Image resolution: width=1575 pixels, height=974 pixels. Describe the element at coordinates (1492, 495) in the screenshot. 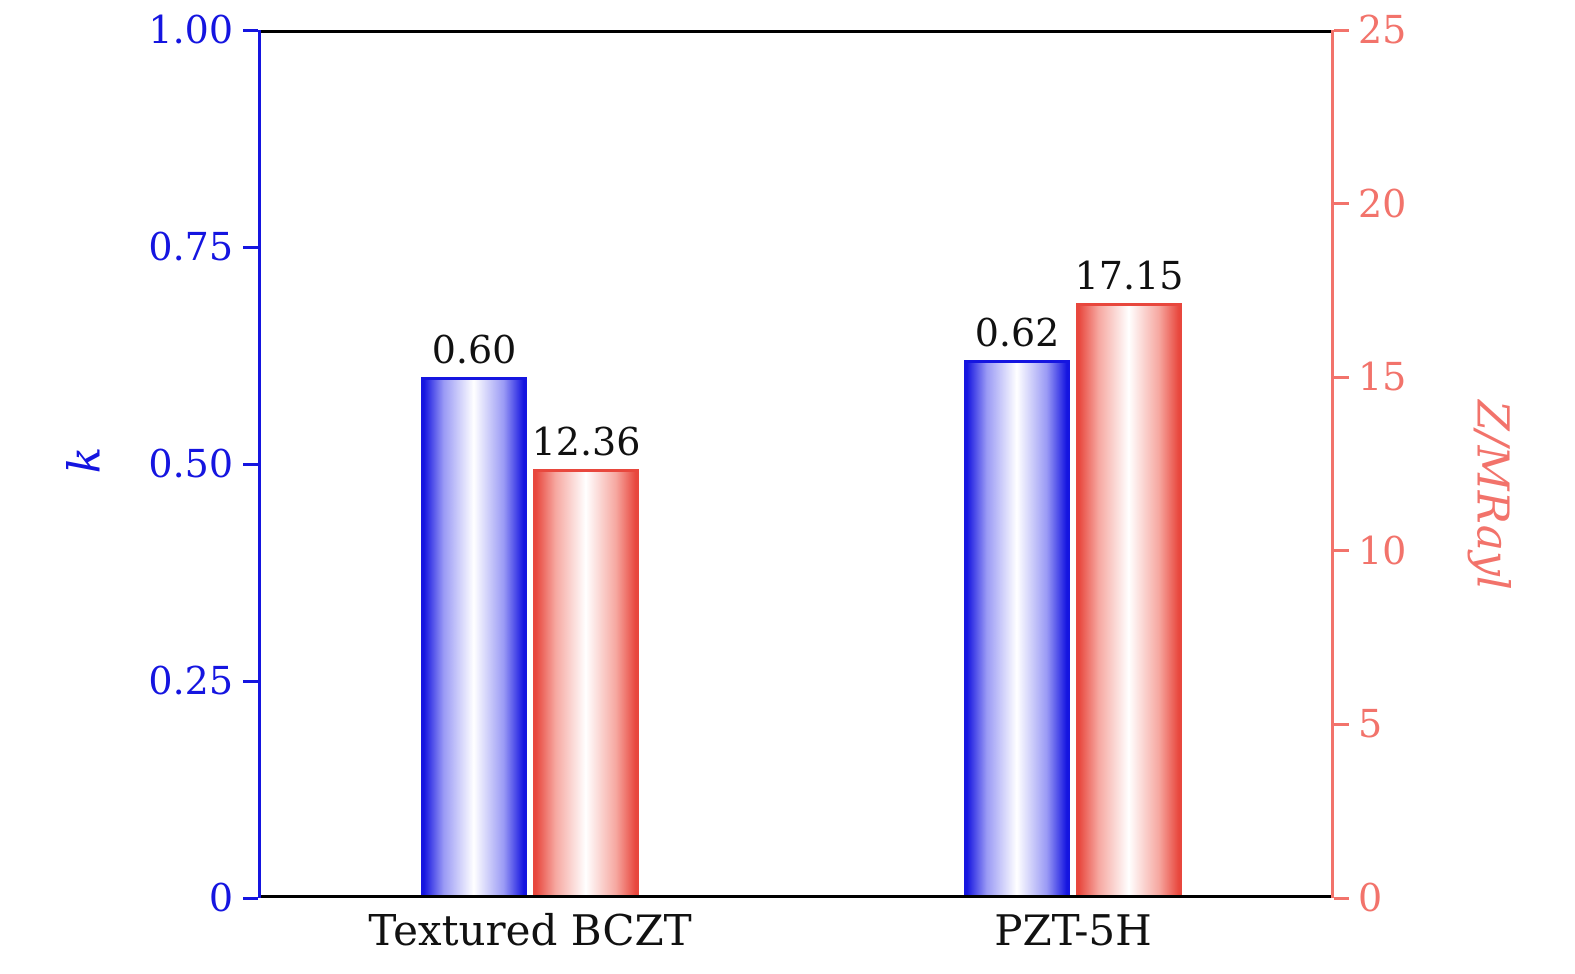

I see `right-axis-title: Z/MRayl` at that location.